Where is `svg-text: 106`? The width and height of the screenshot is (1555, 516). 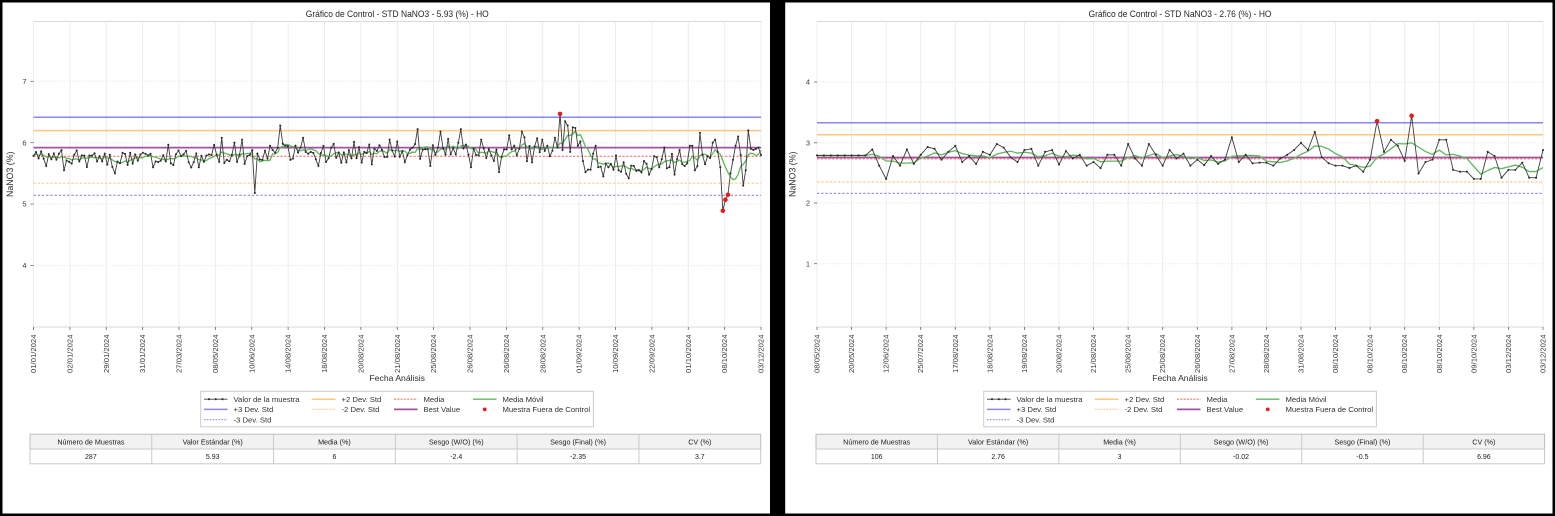
svg-text: 106 is located at coordinates (877, 457).